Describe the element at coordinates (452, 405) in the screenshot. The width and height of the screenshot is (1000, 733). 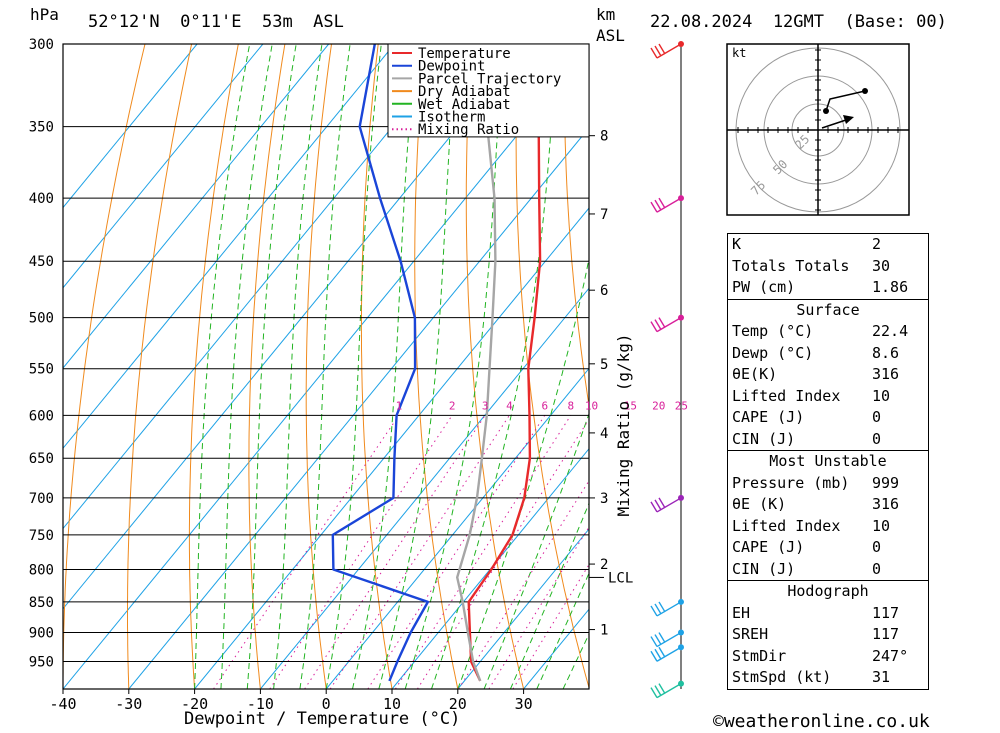
I see `mixing-ratio-label: 2` at that location.